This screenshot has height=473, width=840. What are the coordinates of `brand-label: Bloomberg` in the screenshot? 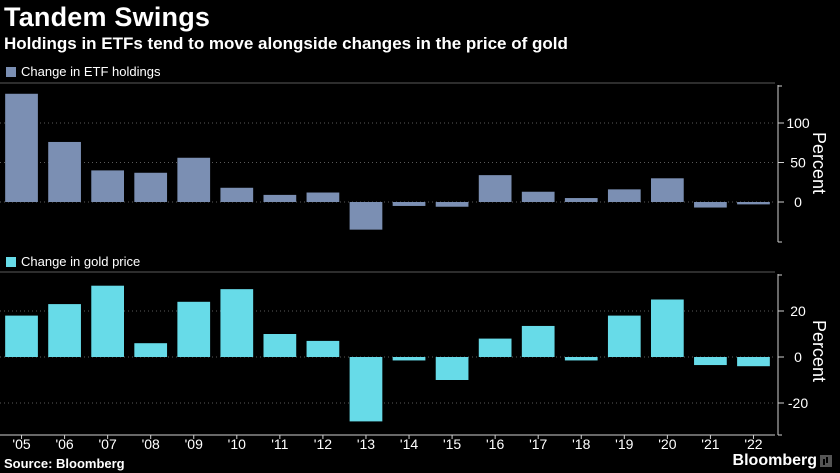 It's located at (774, 460).